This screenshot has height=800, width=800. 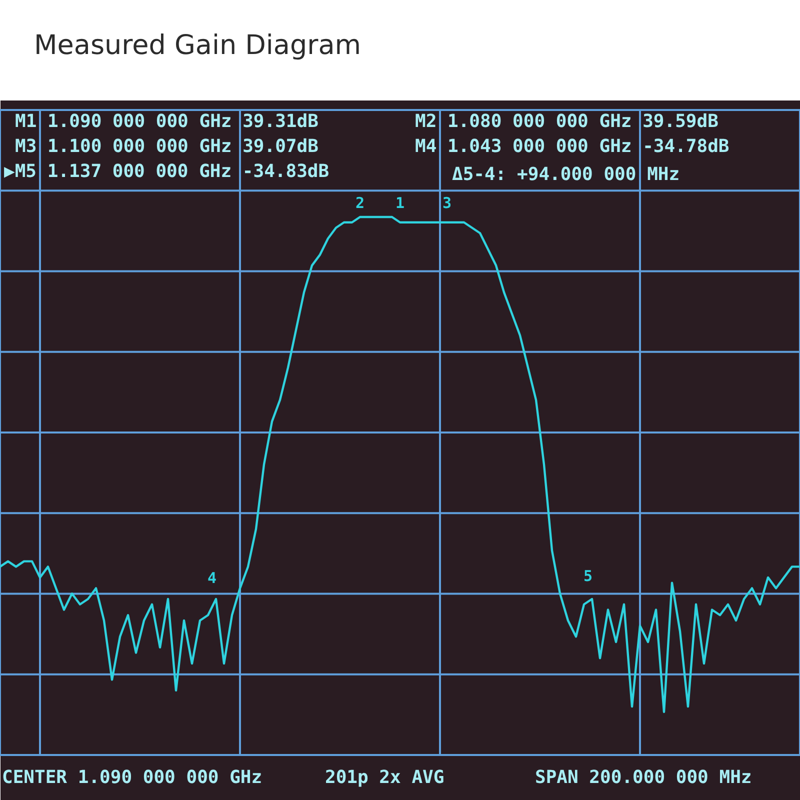 I want to click on text: 1, so click(x=400, y=203).